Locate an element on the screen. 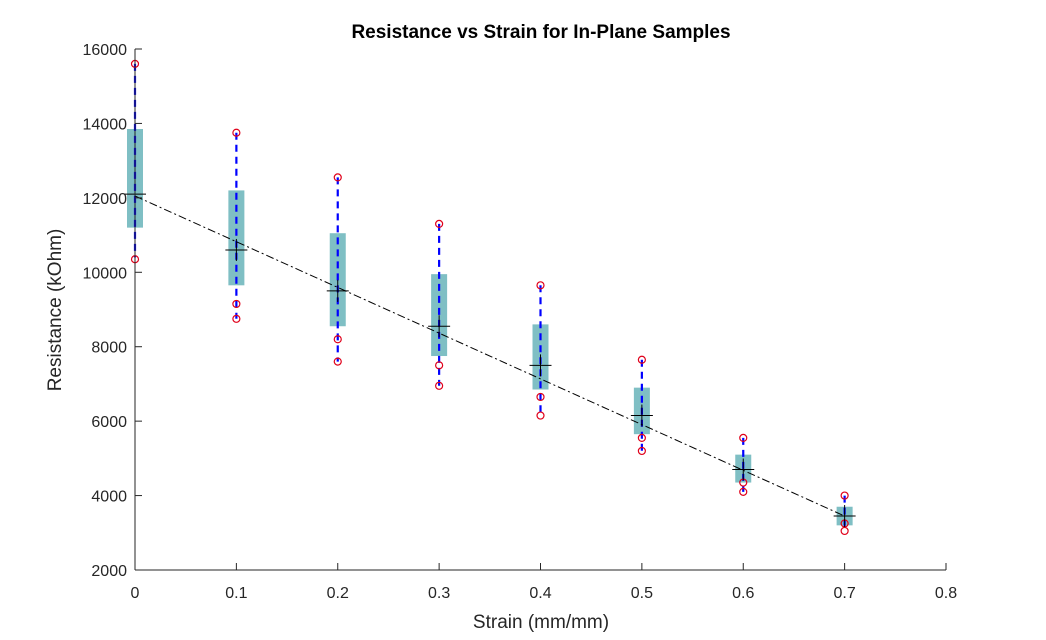  x-tick-label-2: 0.2 is located at coordinates (338, 593).